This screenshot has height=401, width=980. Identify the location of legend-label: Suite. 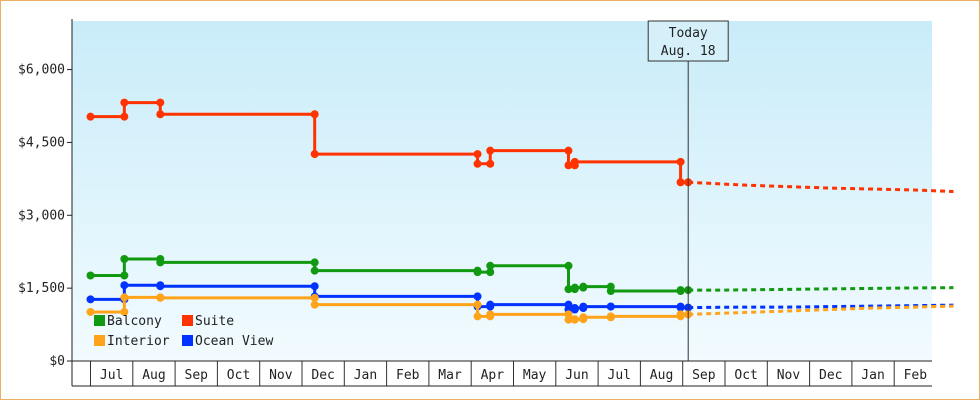
(214, 321).